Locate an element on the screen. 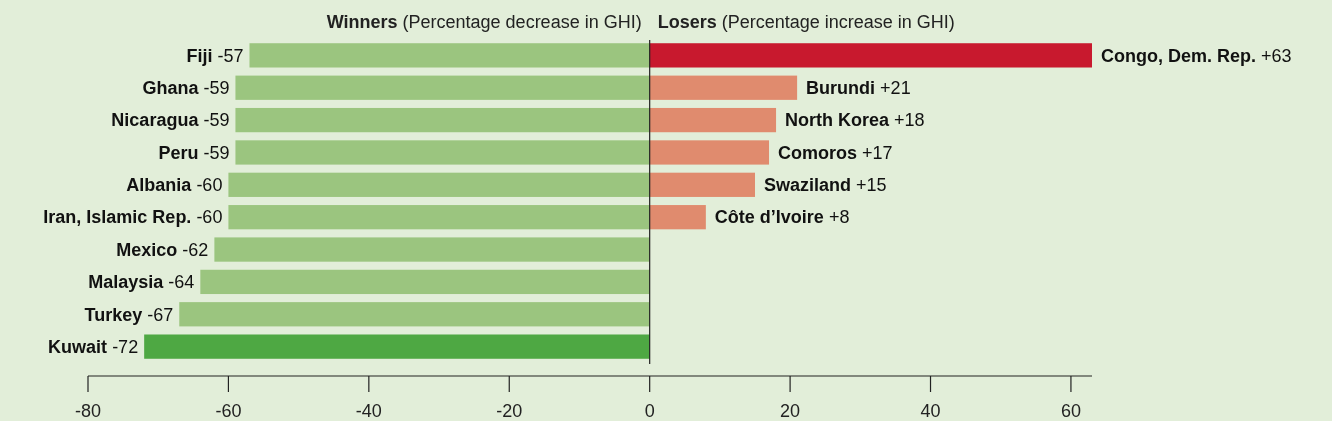 Image resolution: width=1332 pixels, height=421 pixels. data-label: Swaziland +15 is located at coordinates (825, 185).